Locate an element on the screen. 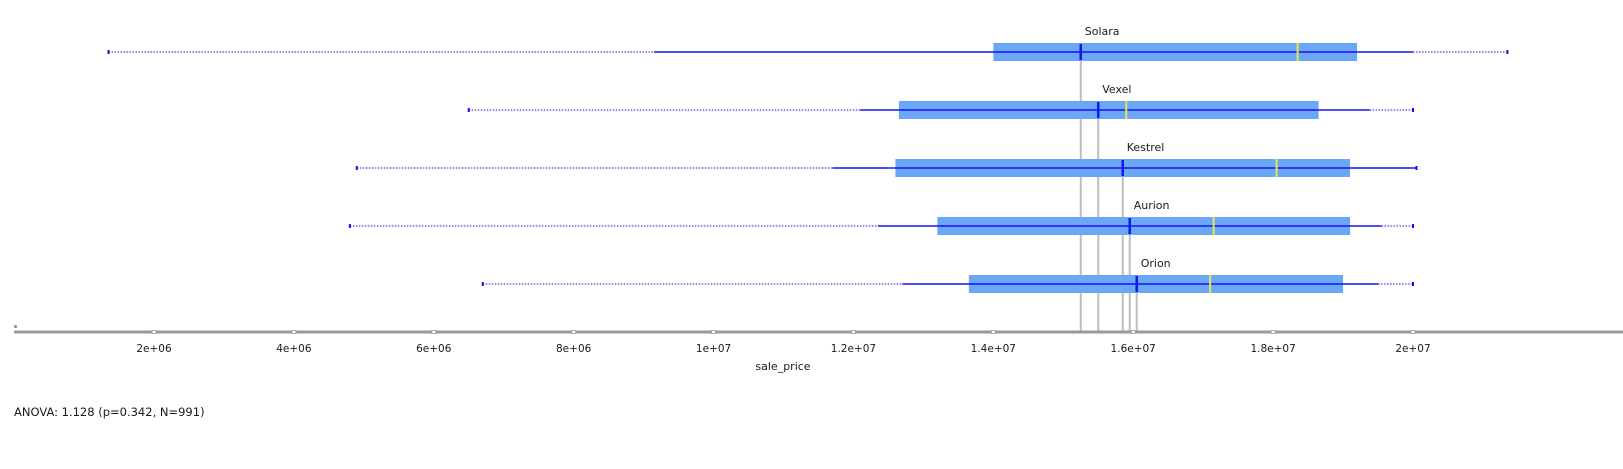 The height and width of the screenshot is (469, 1623). box-orion: Orion is located at coordinates (947, 275).